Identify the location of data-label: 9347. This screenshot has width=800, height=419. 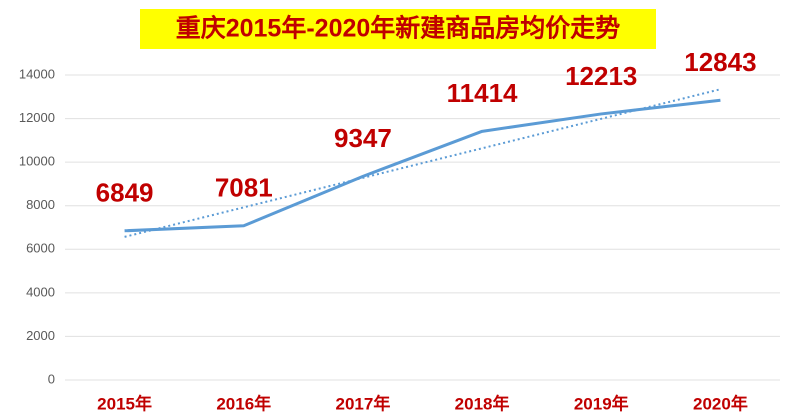
(363, 138).